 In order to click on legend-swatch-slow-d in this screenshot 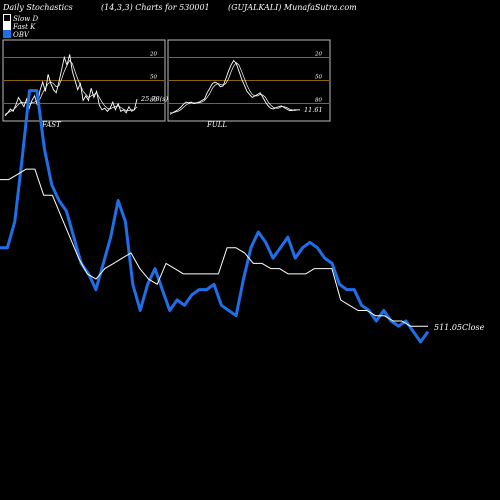, I will do `click(7, 18)`.